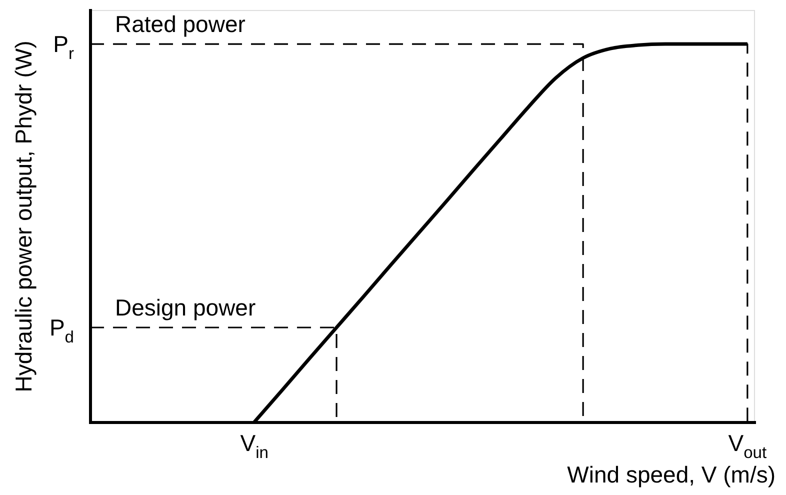 The width and height of the screenshot is (786, 495). I want to click on x-axis-title: Wind speed, V (m/s), so click(671, 475).